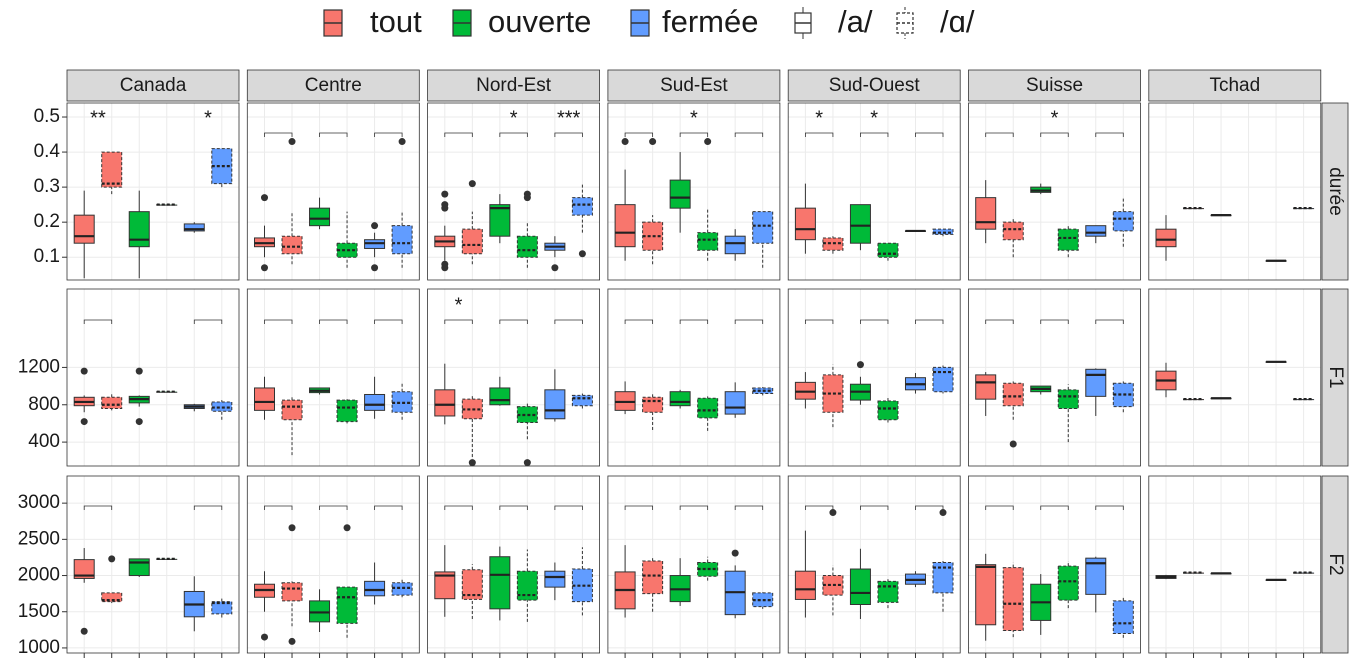 The height and width of the screenshot is (659, 1349). Describe the element at coordinates (39, 611) in the screenshot. I see `y-tick-label: 1500` at that location.